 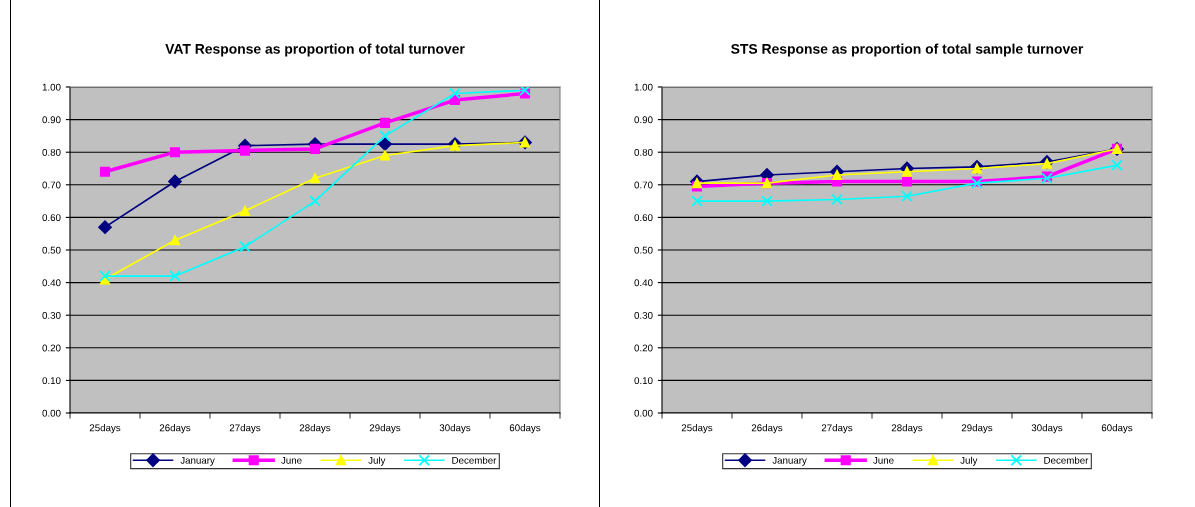 What do you see at coordinates (907, 50) in the screenshot?
I see `chart-title: STS Response as proportion of total sample turnover` at bounding box center [907, 50].